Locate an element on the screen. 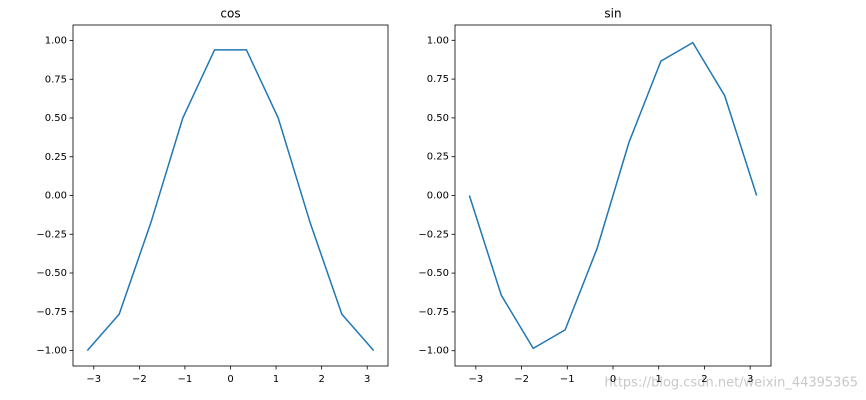 Image resolution: width=866 pixels, height=400 pixels. chart-title: sin is located at coordinates (612, 14).